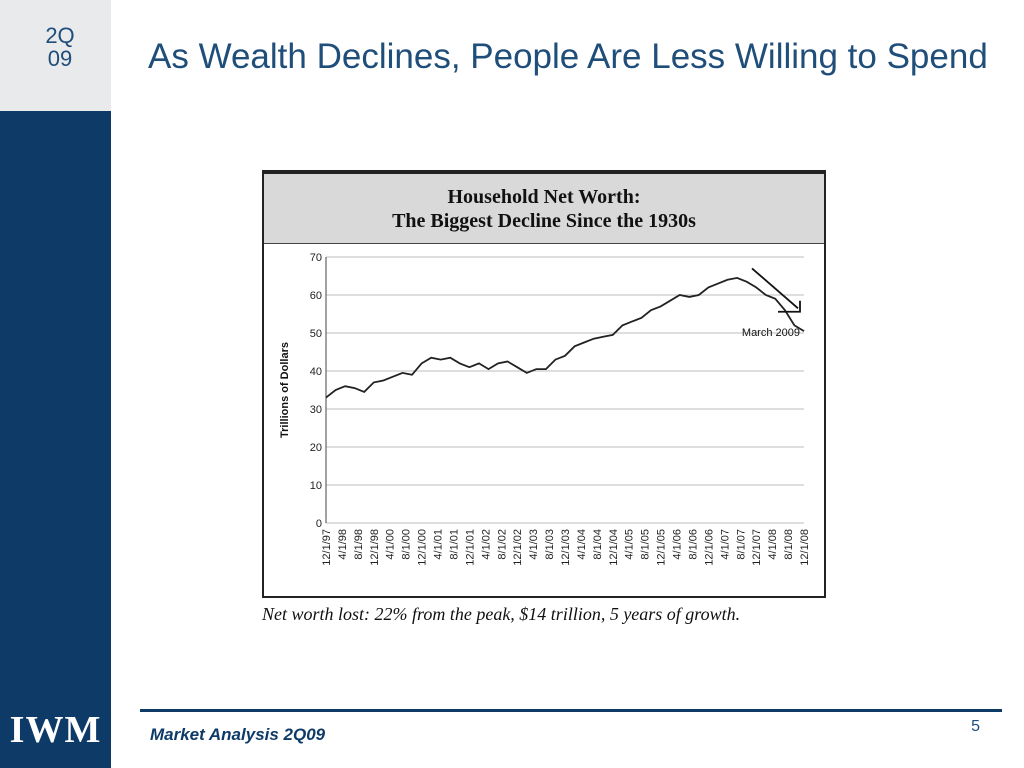  I want to click on sidebar-top-panel: 2Q 09, so click(55, 55).